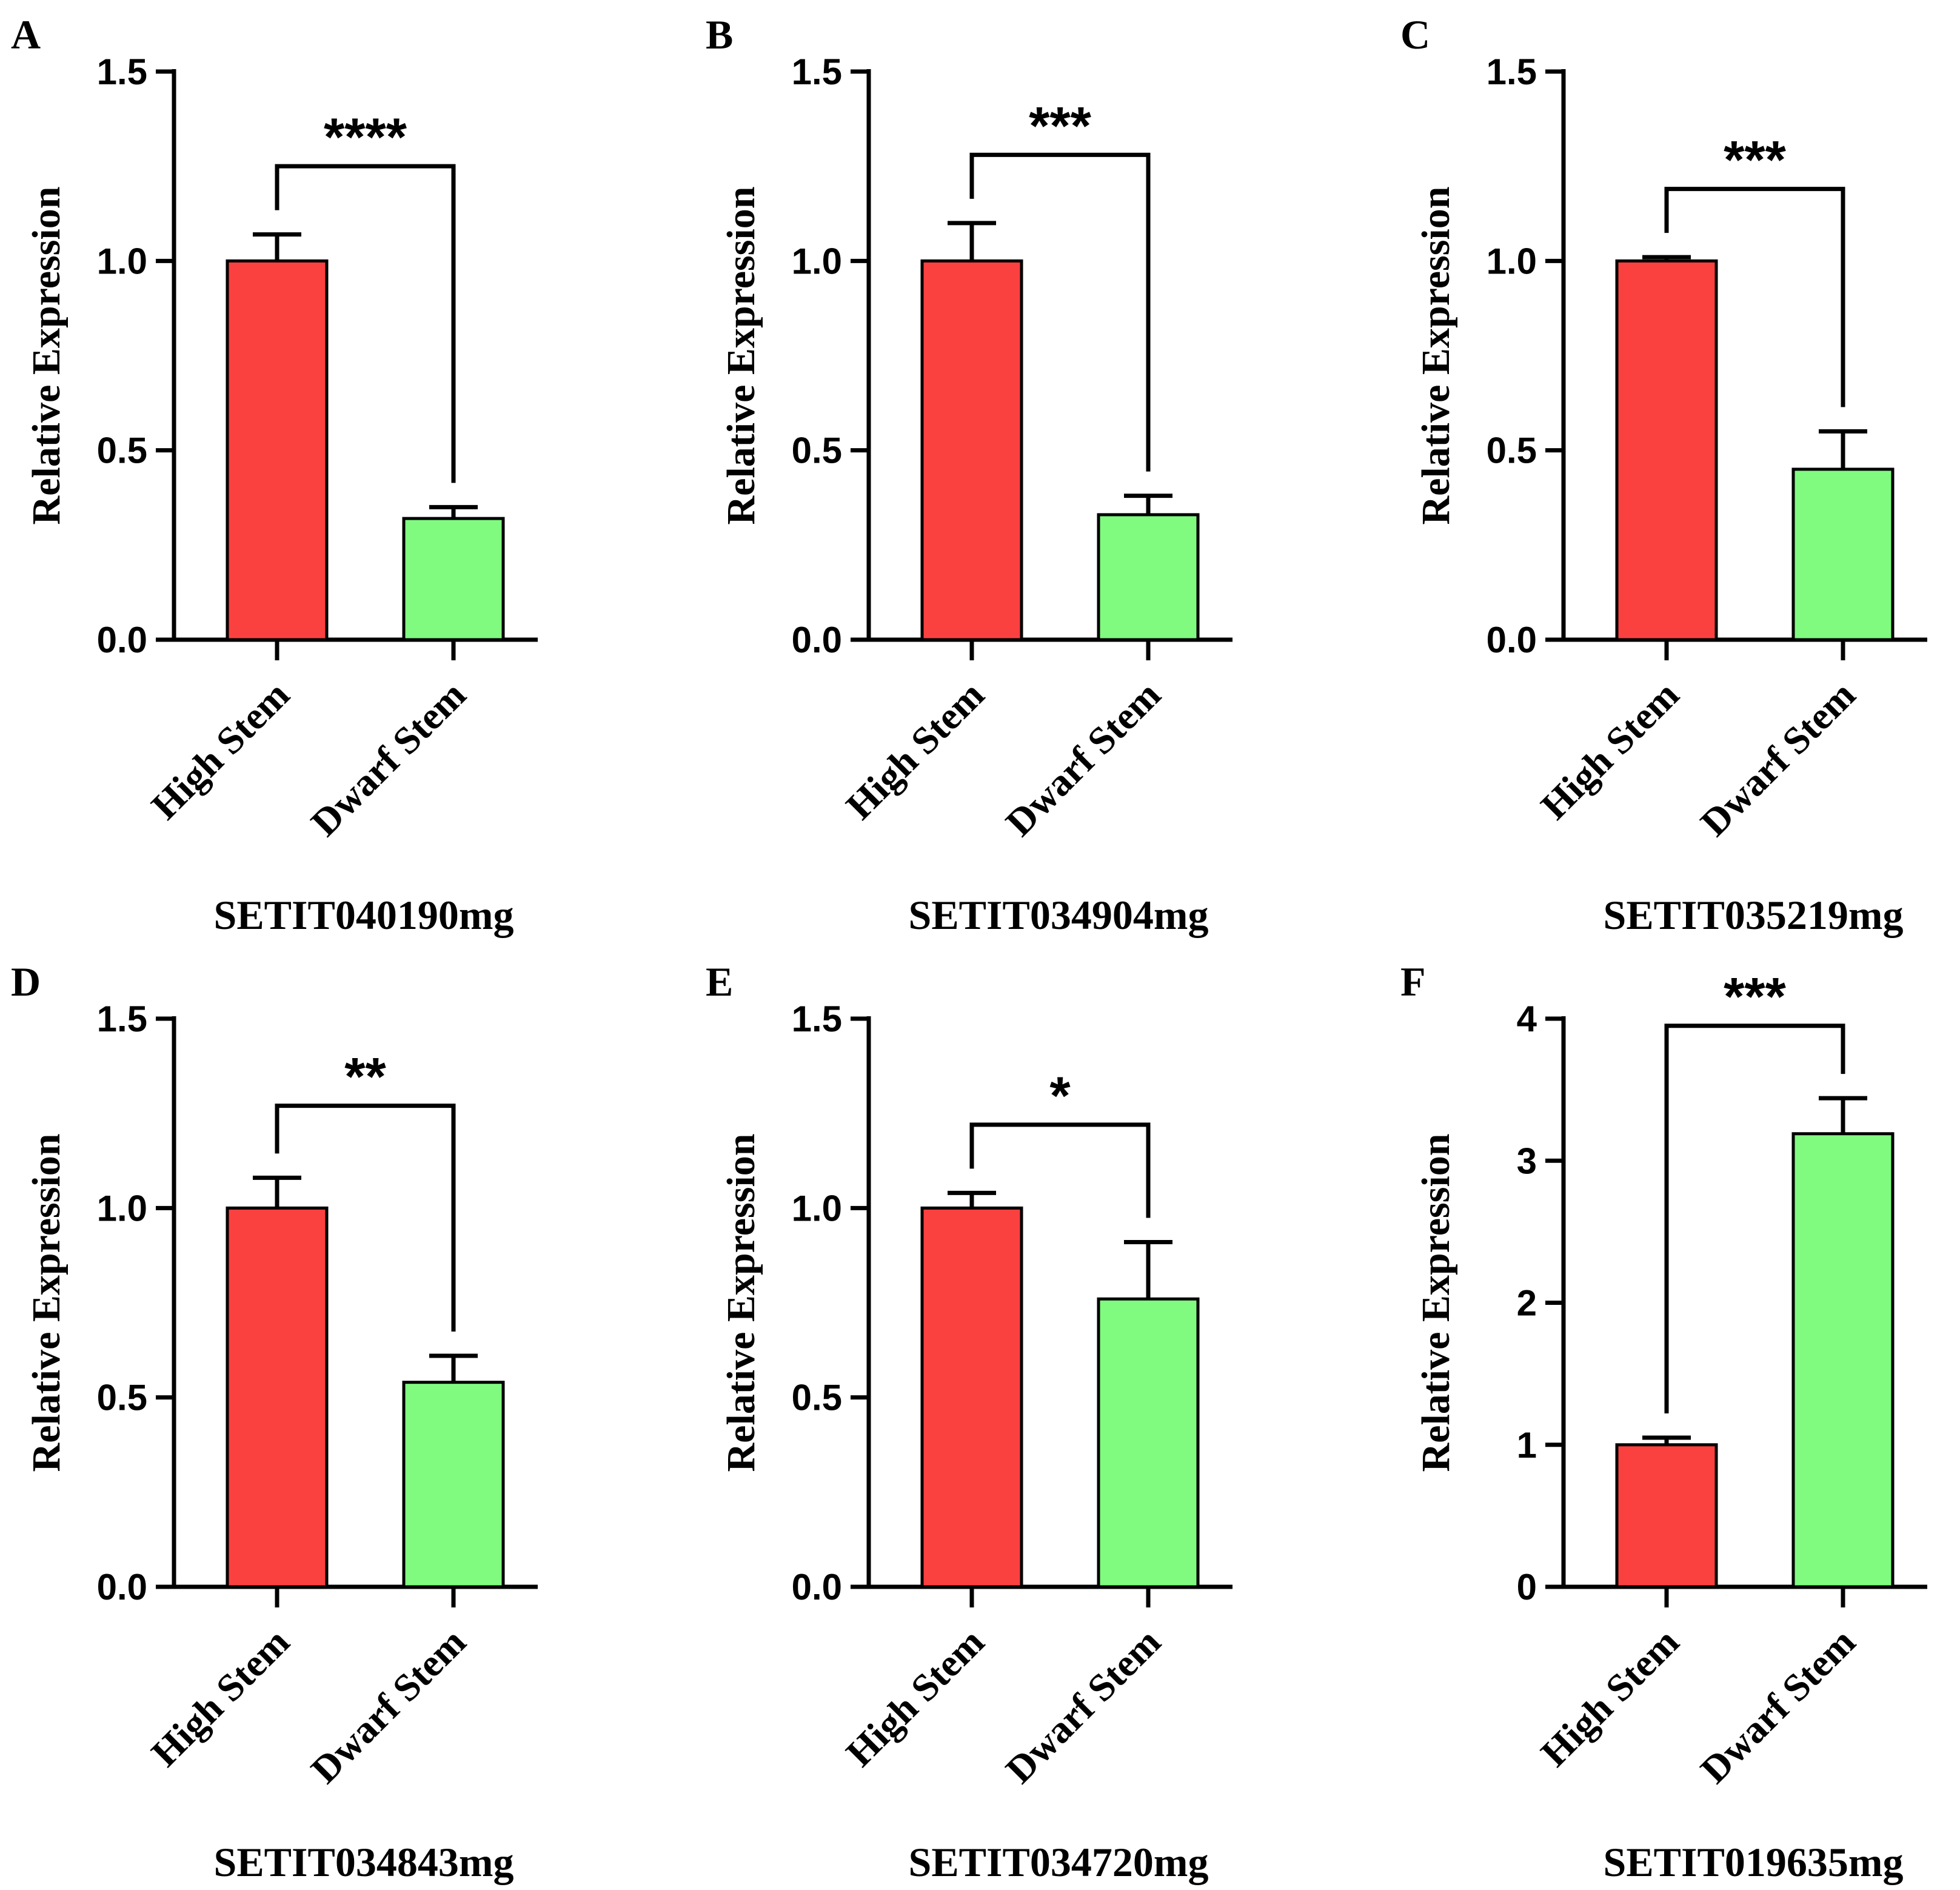  What do you see at coordinates (364, 1862) in the screenshot?
I see `panel-d-gene-title: SETIT034843mg` at bounding box center [364, 1862].